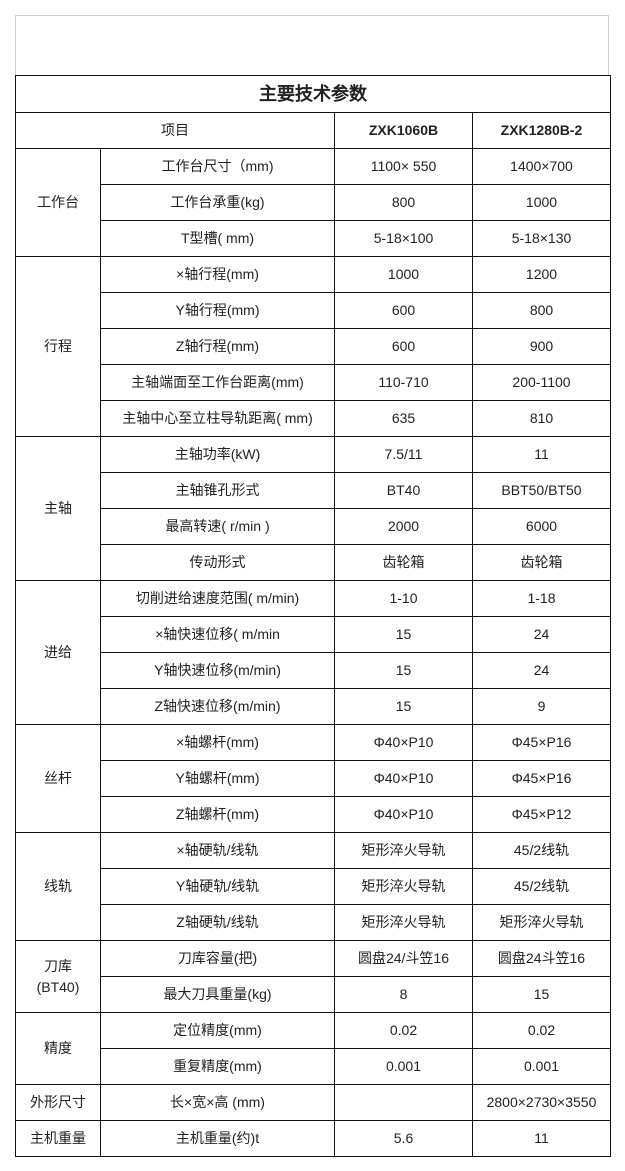 This screenshot has width=625, height=1171. Describe the element at coordinates (403, 562) in the screenshot. I see `value-model-1: 齿轮箱` at that location.